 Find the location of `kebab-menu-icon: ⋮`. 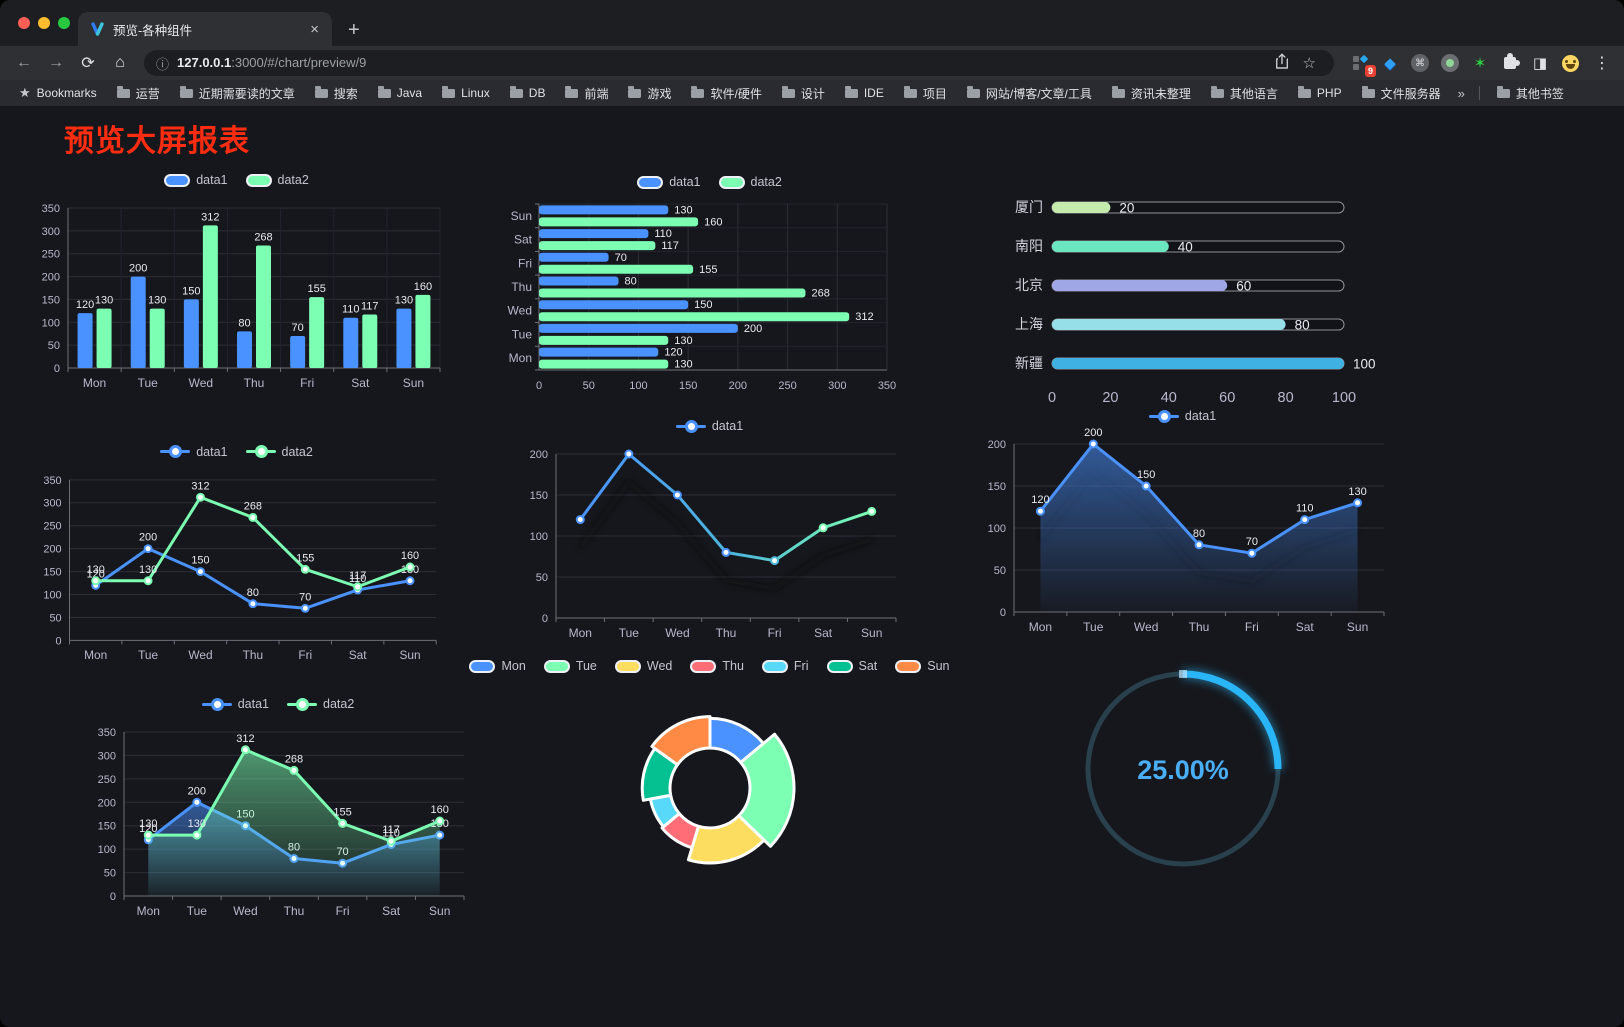

kebab-menu-icon: ⋮ is located at coordinates (1602, 63).